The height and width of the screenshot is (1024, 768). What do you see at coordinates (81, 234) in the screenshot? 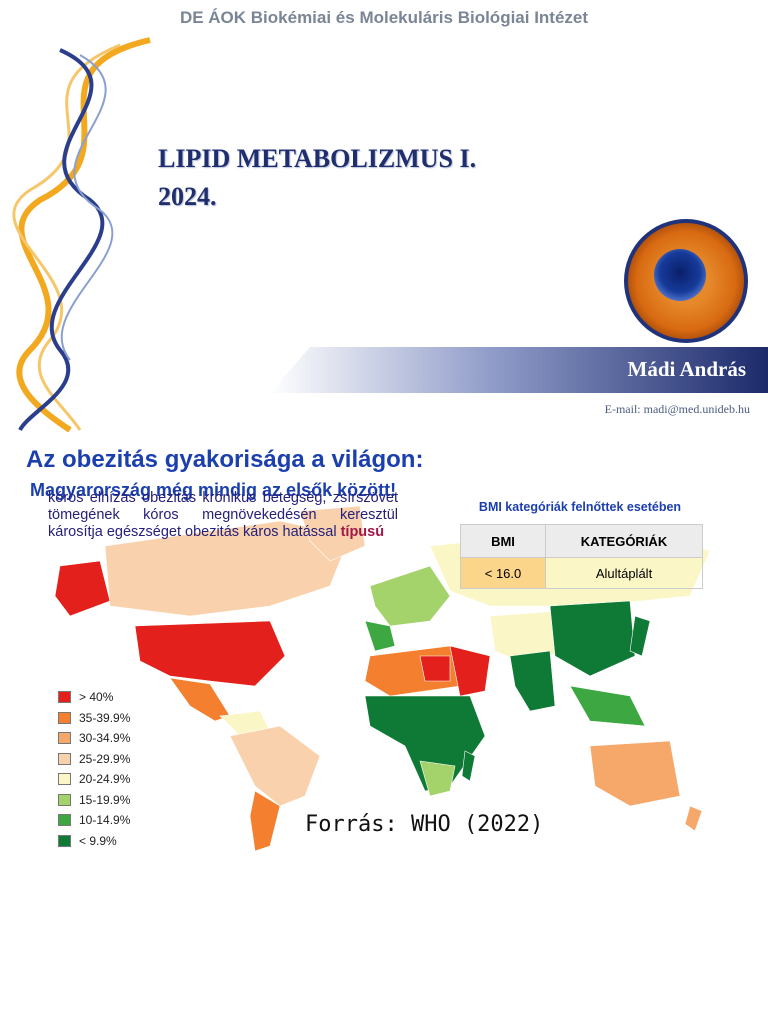
I see `dna-helix-decoration` at bounding box center [81, 234].